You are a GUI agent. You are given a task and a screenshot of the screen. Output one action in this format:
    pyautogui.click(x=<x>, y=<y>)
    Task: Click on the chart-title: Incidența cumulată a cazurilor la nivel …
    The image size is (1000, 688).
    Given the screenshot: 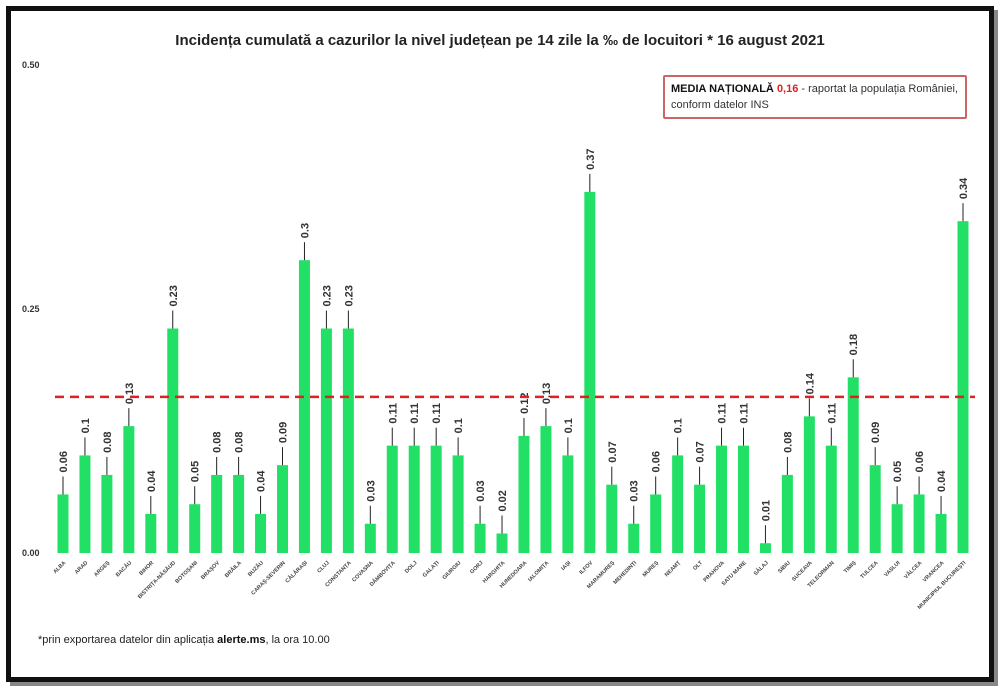 What is the action you would take?
    pyautogui.click(x=500, y=40)
    